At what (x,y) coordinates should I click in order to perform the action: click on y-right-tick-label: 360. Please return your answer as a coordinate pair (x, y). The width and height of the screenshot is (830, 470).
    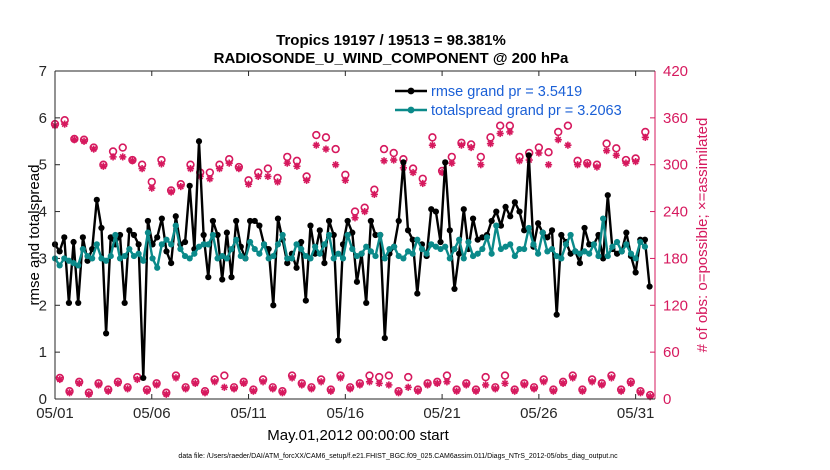
    Looking at the image, I should click on (675, 118).